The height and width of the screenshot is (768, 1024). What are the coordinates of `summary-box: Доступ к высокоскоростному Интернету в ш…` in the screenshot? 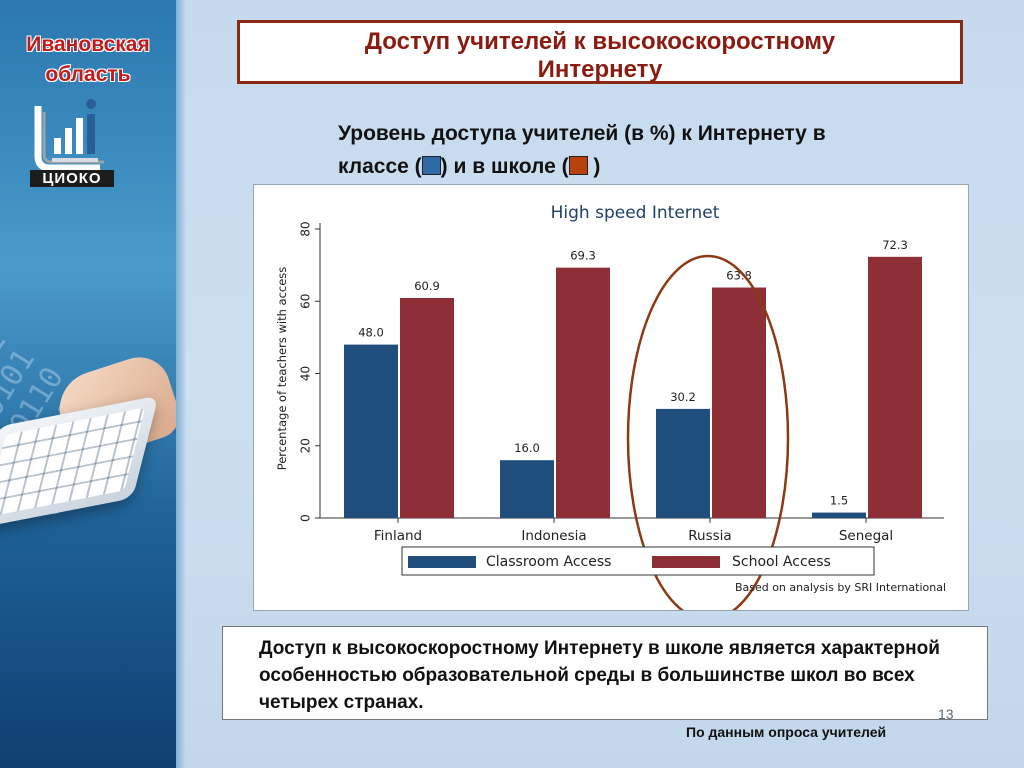 It's located at (605, 673).